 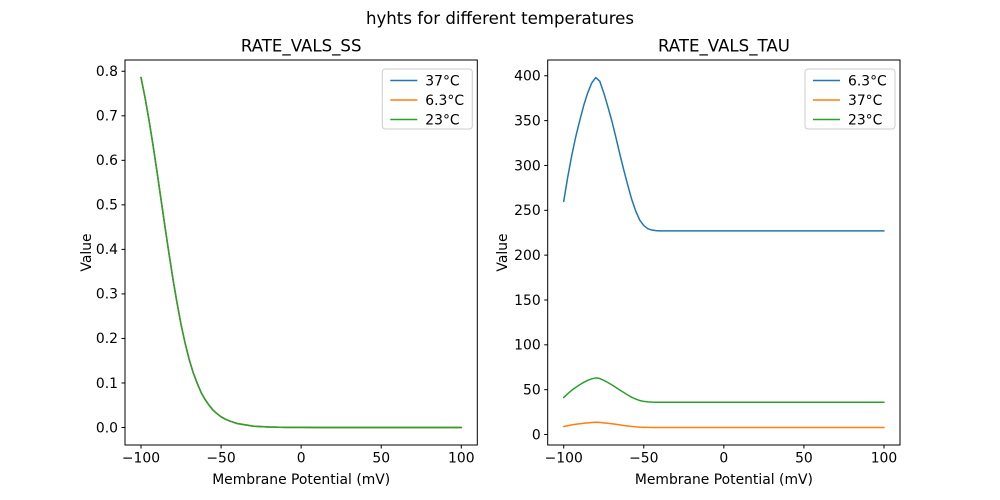 What do you see at coordinates (527, 301) in the screenshot?
I see `y-tick-label: 150` at bounding box center [527, 301].